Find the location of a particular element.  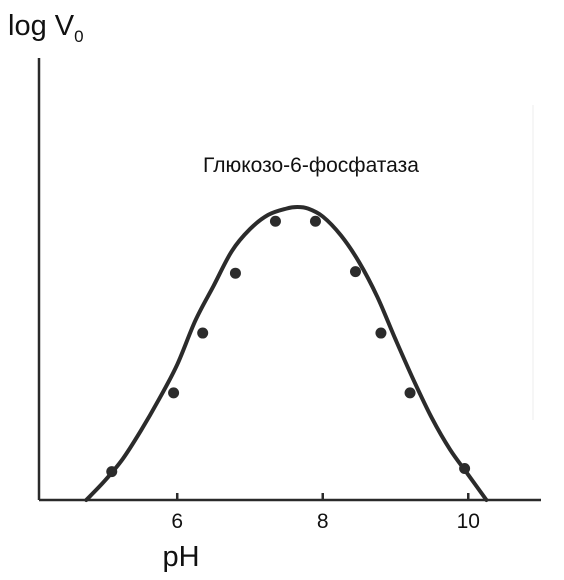

y-axis-label: log V0 is located at coordinates (46, 28).